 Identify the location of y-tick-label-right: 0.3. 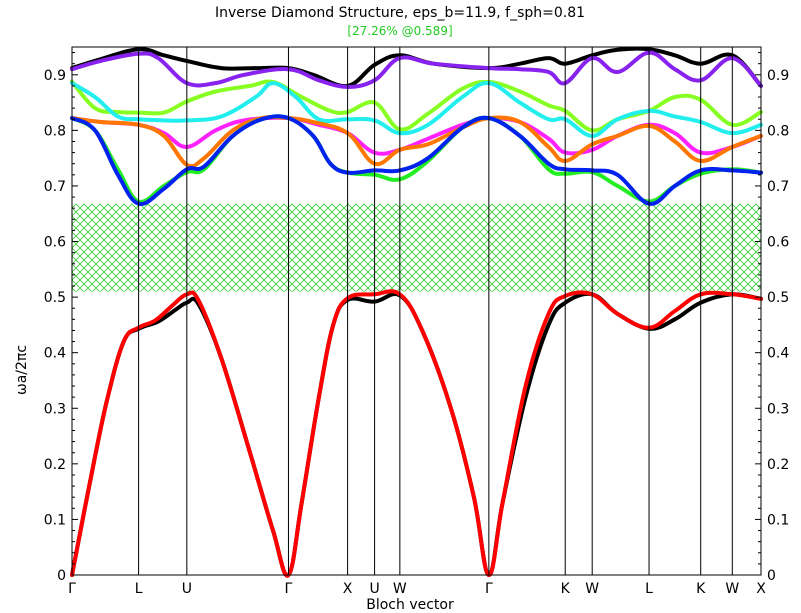
(778, 409).